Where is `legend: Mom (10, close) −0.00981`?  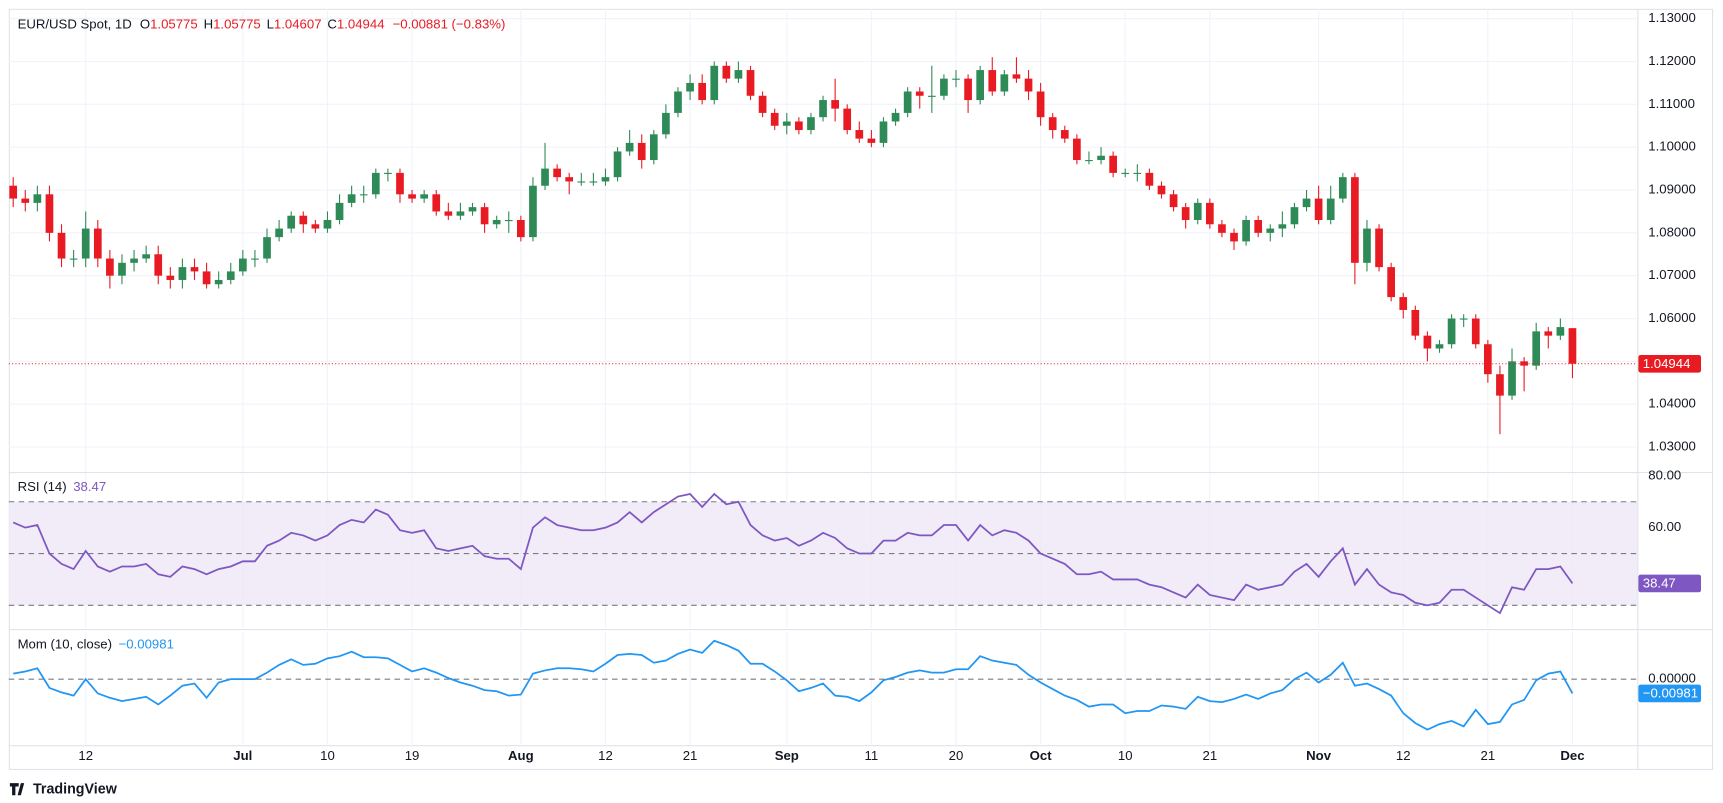
legend: Mom (10, close) −0.00981 is located at coordinates (96, 644).